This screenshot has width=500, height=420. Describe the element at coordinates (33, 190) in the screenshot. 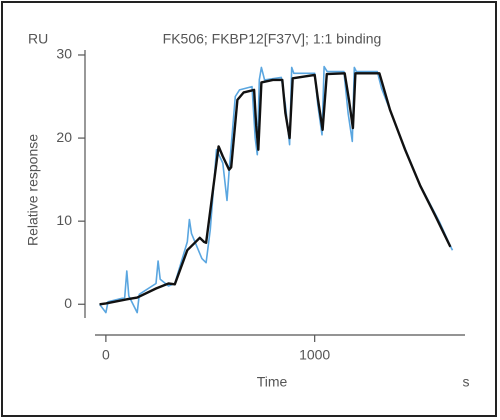

I see `y-axis-label: Relative response` at that location.